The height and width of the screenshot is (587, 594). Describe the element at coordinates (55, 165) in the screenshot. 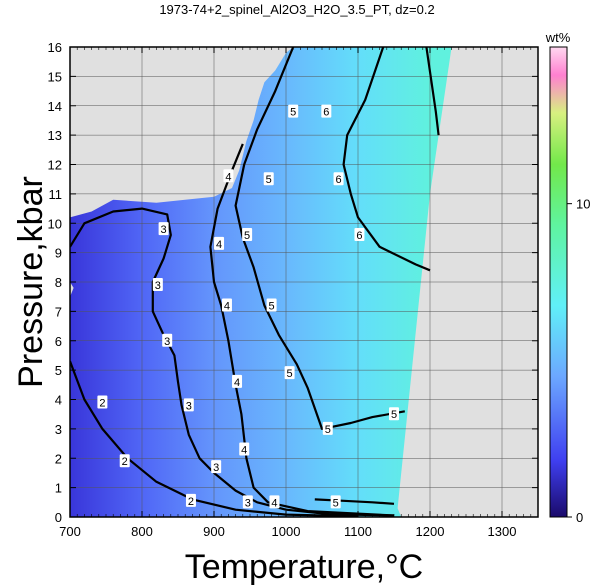

I see `y-tick-label: 12` at that location.